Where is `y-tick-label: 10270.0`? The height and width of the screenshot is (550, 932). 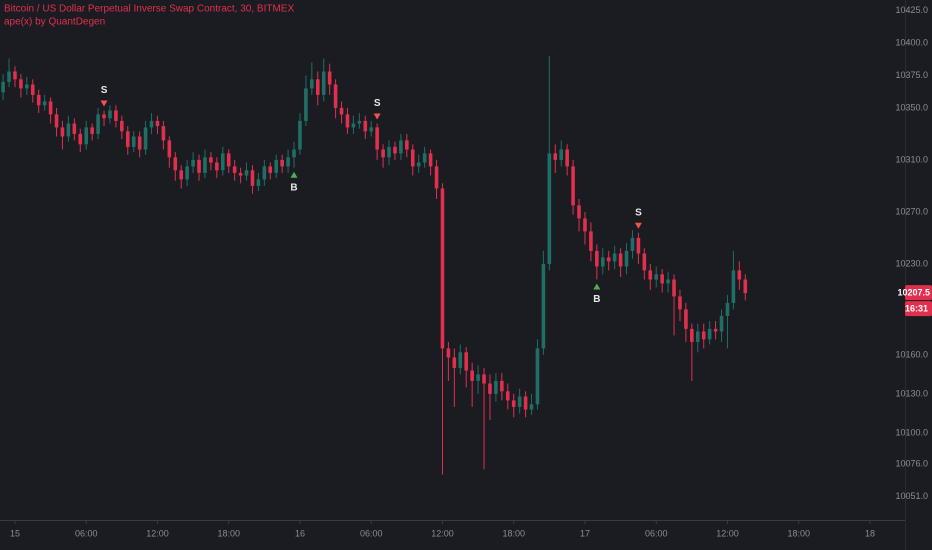
y-tick-label: 10270.0 is located at coordinates (911, 211).